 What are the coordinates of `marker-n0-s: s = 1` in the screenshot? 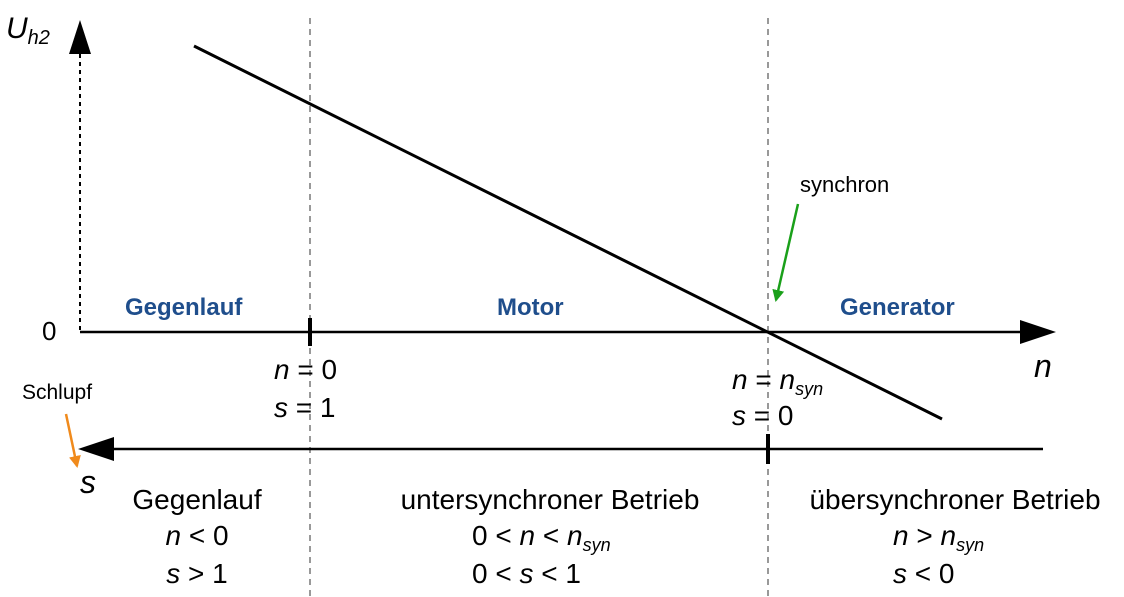 It's located at (305, 407).